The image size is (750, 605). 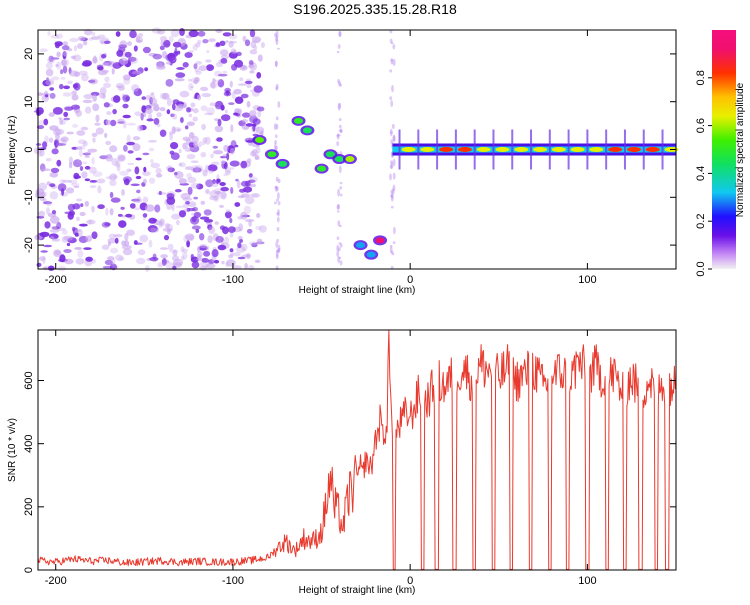 I want to click on spectrogram-xlabel: Height of straight line (km), so click(x=357, y=290).